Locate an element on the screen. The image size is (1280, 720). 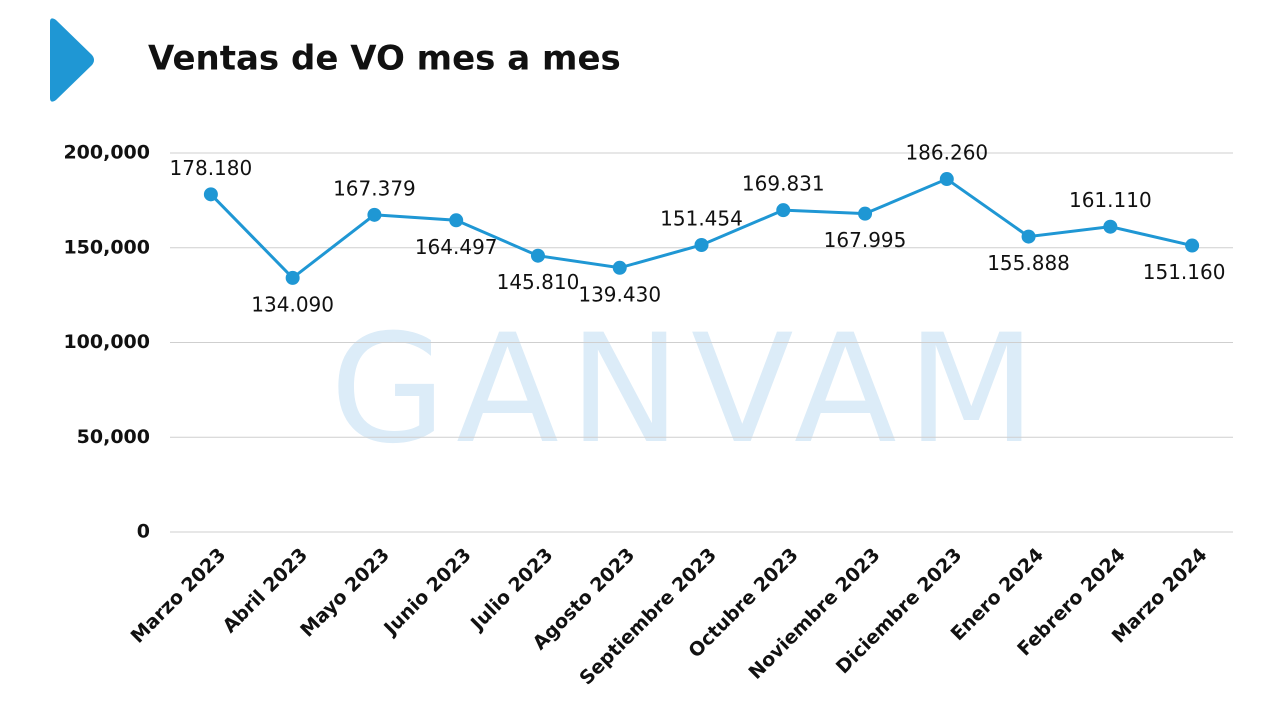
data-label: 134.090 is located at coordinates (292, 304).